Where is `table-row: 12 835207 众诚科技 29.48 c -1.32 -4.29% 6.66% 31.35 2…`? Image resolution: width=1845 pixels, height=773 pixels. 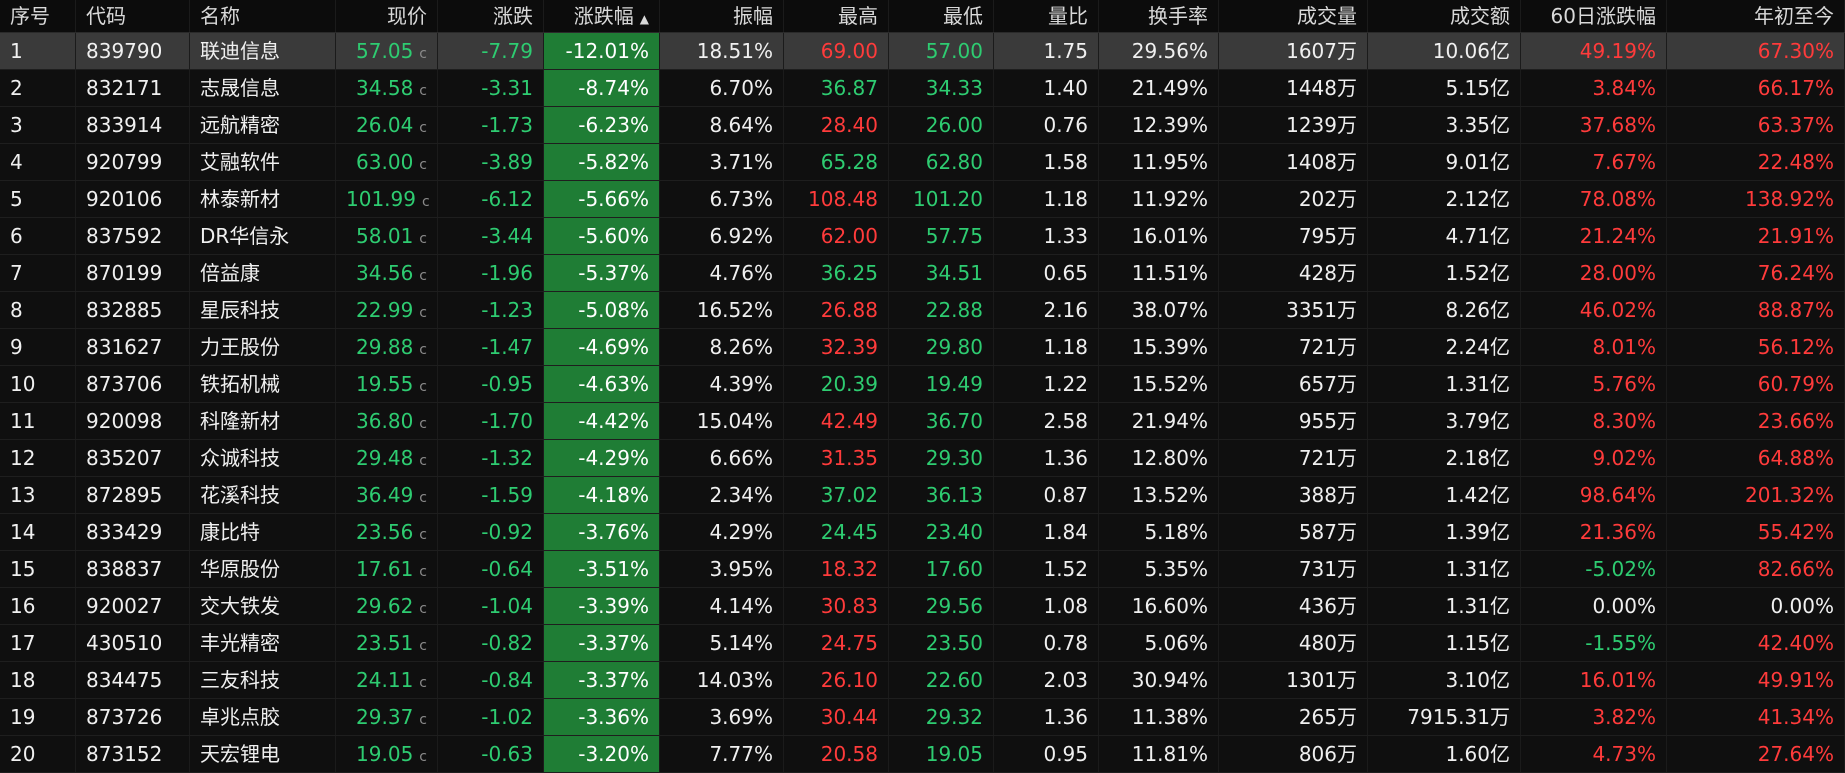 table-row: 12 835207 众诚科技 29.48 c -1.32 -4.29% 6.66% 31.35 2… is located at coordinates (922, 458).